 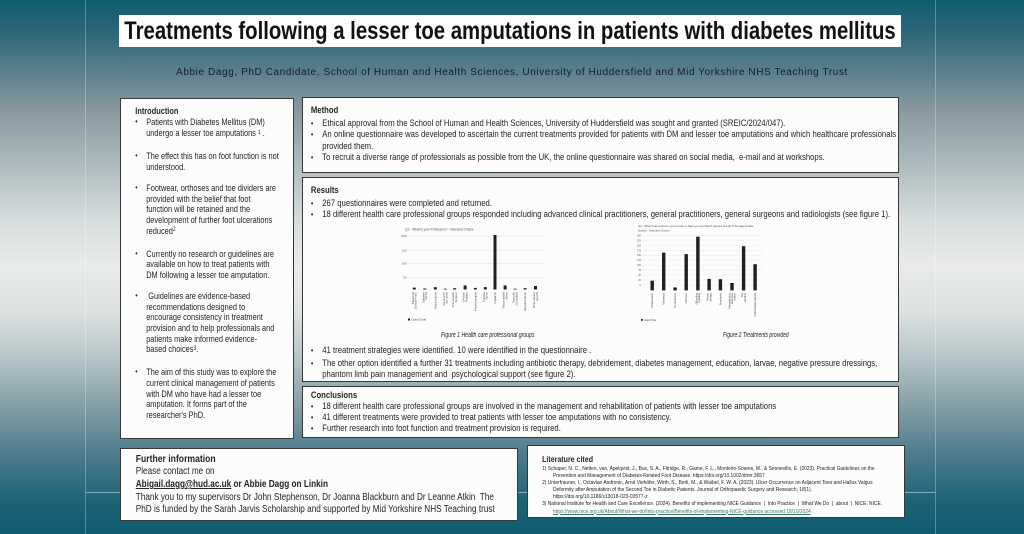 What do you see at coordinates (755, 304) in the screenshot?
I see `svg-text: Other please specify` at bounding box center [755, 304].